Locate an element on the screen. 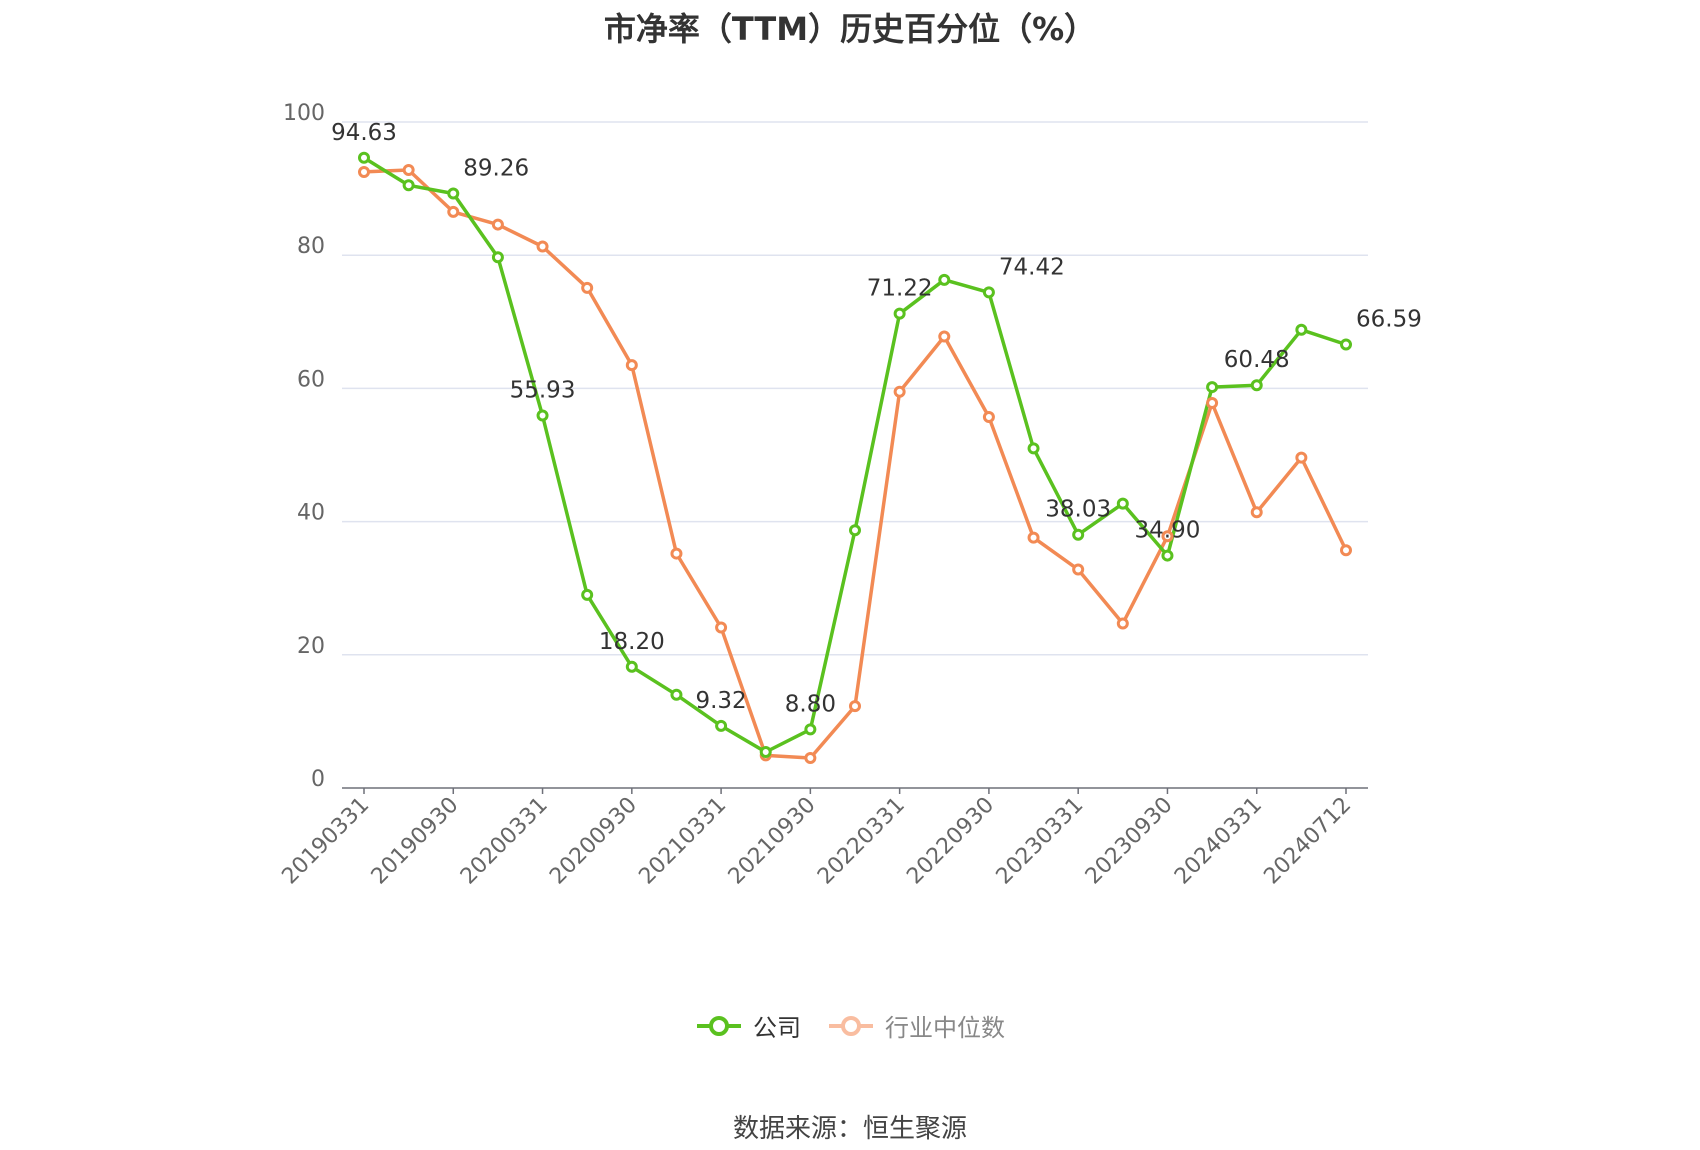 The width and height of the screenshot is (1700, 1150). data-label: 55.93 is located at coordinates (543, 391).